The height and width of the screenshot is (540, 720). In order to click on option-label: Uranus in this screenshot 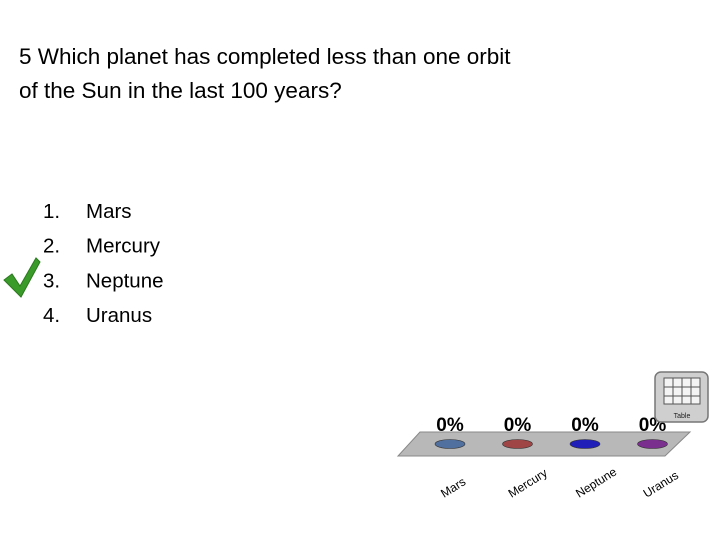, I will do `click(119, 315)`.